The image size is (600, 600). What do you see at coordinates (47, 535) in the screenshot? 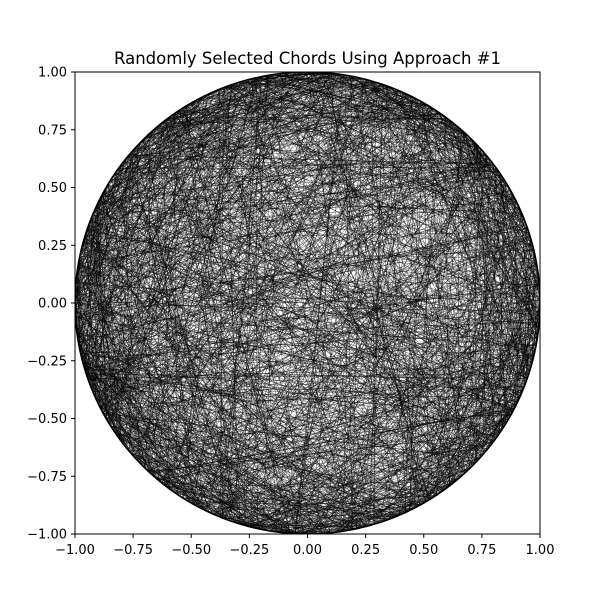
I see `y-tick-label: −1.00` at bounding box center [47, 535].